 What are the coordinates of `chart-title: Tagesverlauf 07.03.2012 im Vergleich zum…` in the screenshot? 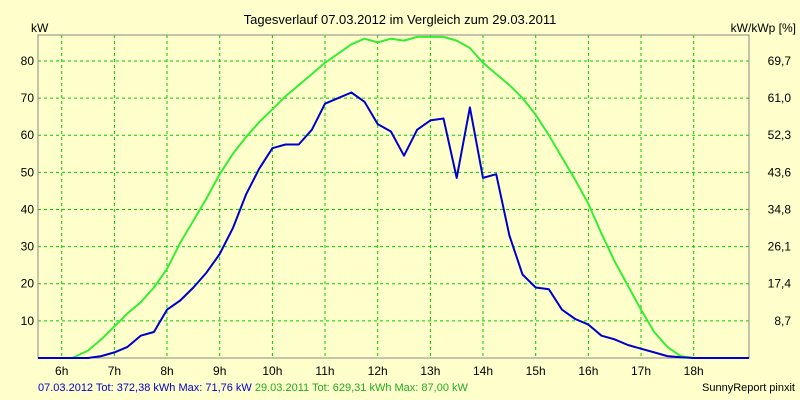 It's located at (400, 19).